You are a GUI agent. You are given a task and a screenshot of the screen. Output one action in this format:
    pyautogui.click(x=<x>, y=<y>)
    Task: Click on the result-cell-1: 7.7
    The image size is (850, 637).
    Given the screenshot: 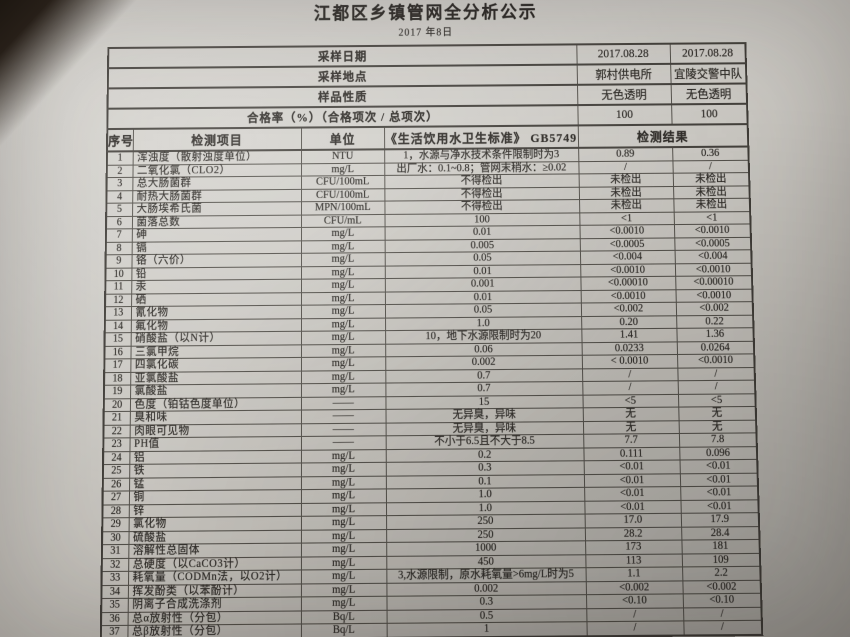 What is the action you would take?
    pyautogui.click(x=631, y=440)
    